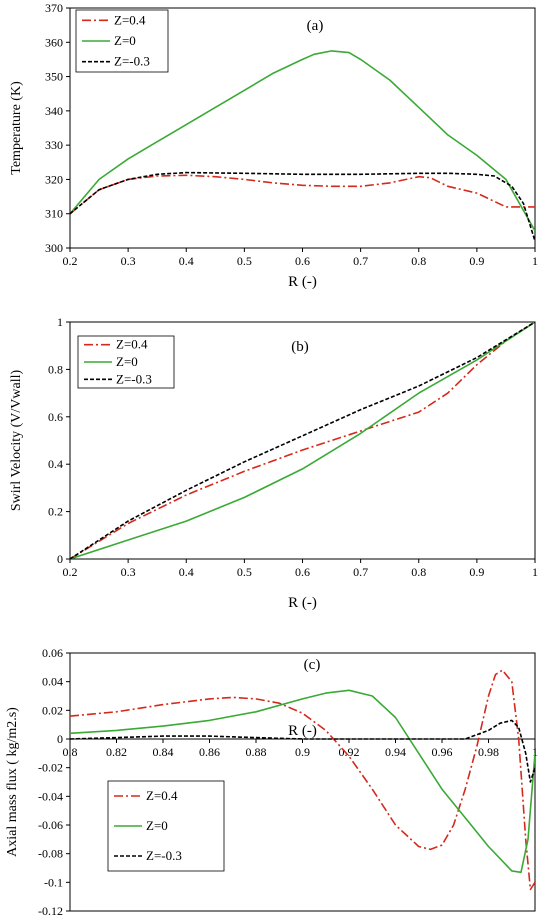  What do you see at coordinates (312, 665) in the screenshot?
I see `panel-label: (c)` at bounding box center [312, 665].